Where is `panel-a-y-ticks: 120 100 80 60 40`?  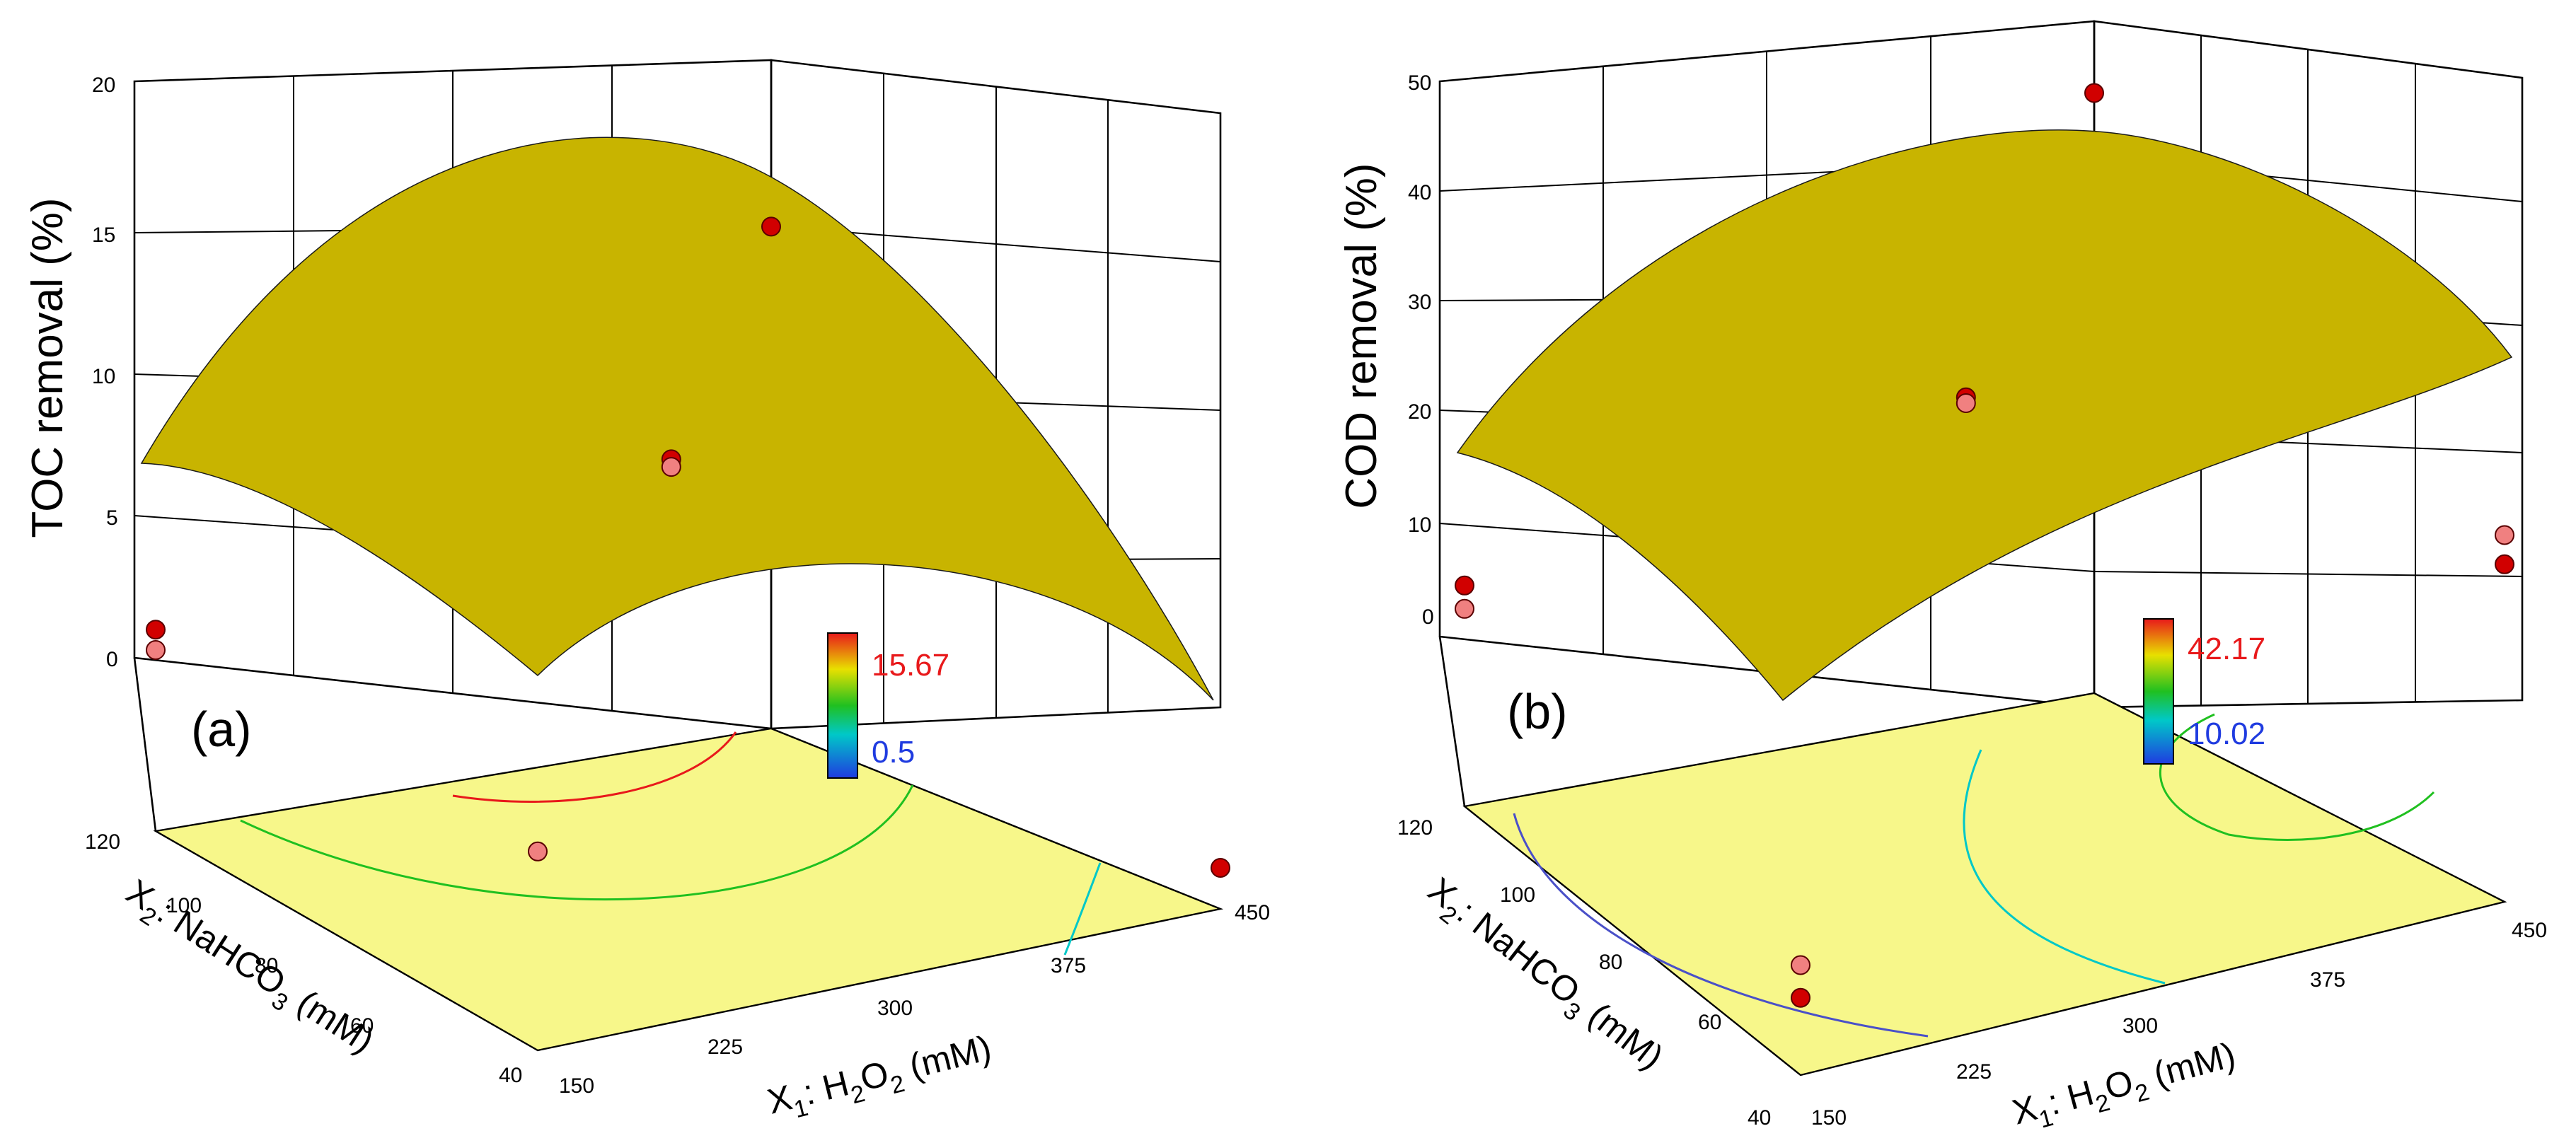
panel-a-y-ticks: 120 100 80 60 40 is located at coordinates (303, 958).